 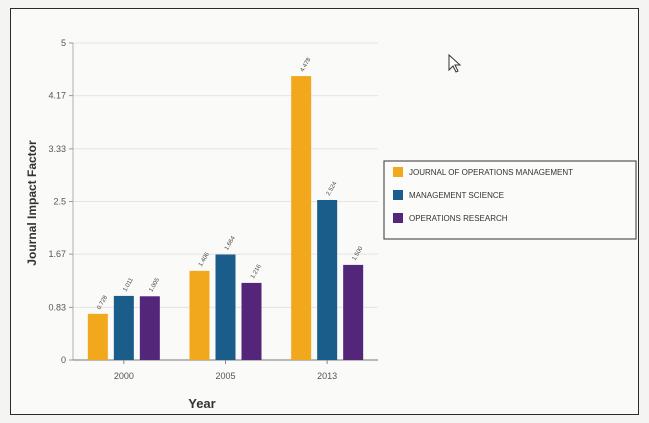 I want to click on x-axis: 2000 2005 2013, so click(x=225, y=370).